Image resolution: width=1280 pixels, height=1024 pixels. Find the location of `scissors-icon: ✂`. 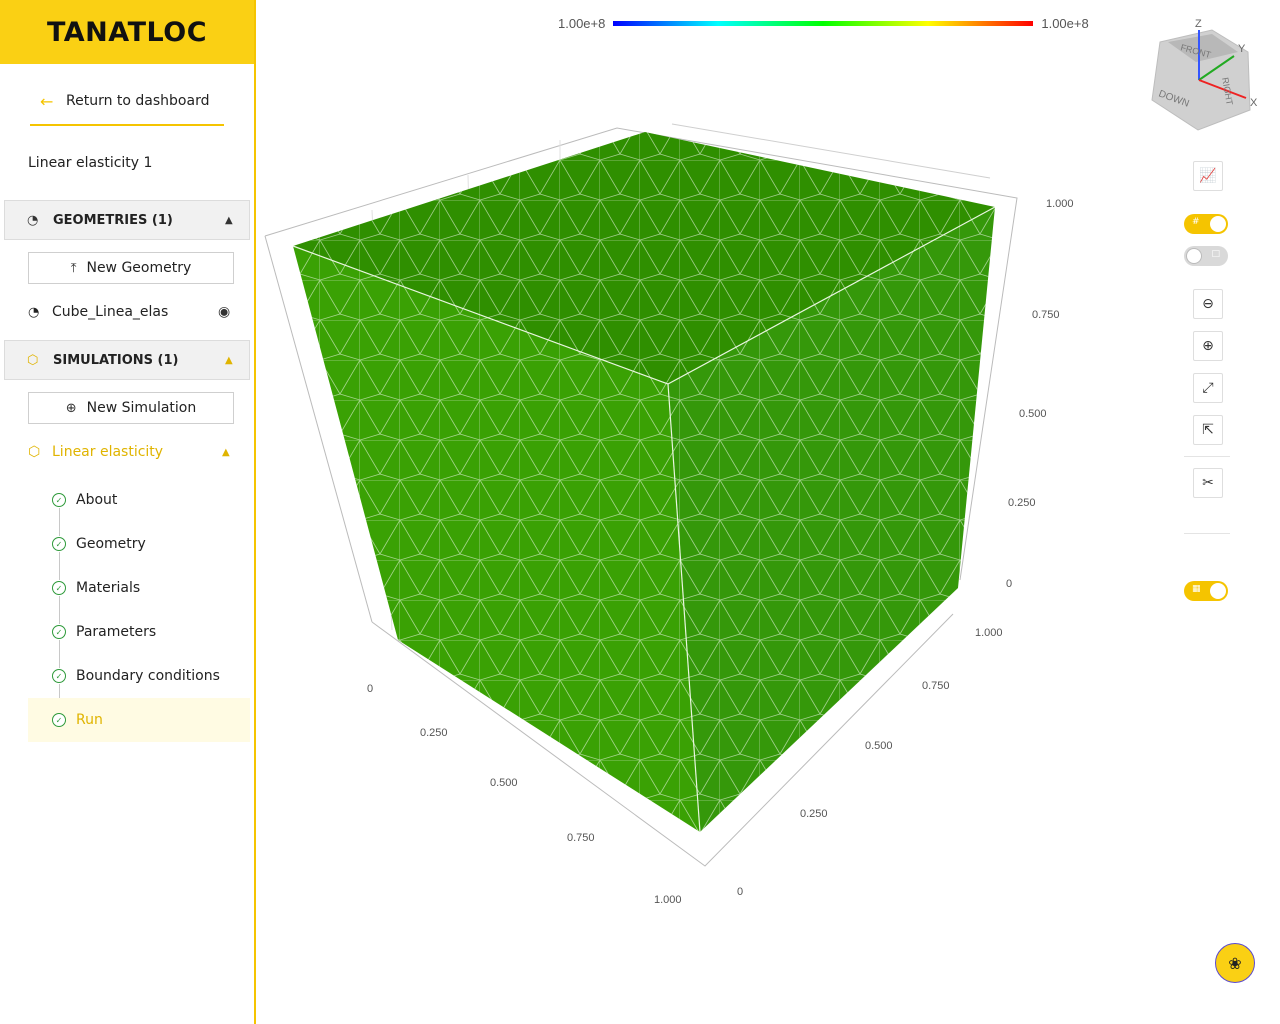

scissors-icon: ✂ is located at coordinates (1208, 483).